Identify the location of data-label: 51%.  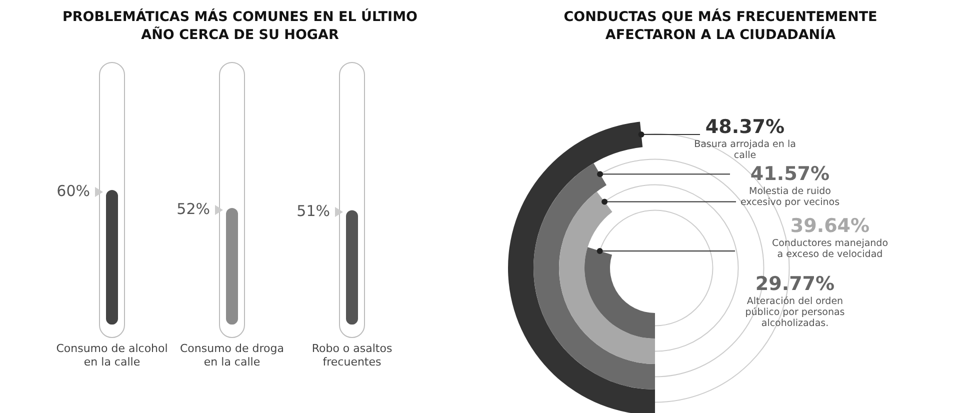
(313, 211).